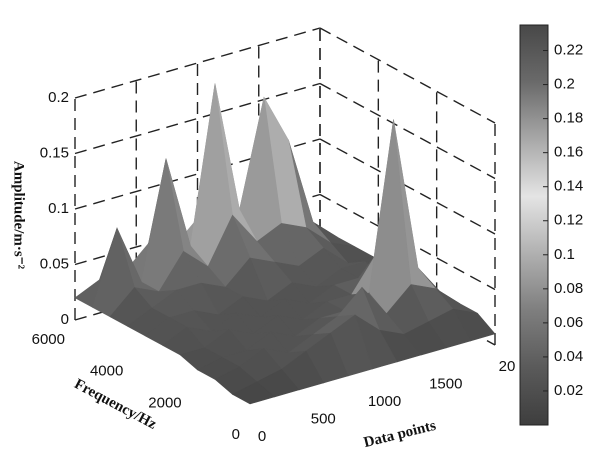 The image size is (594, 459). What do you see at coordinates (568, 390) in the screenshot?
I see `colorbar-tick-label: 0.02` at bounding box center [568, 390].